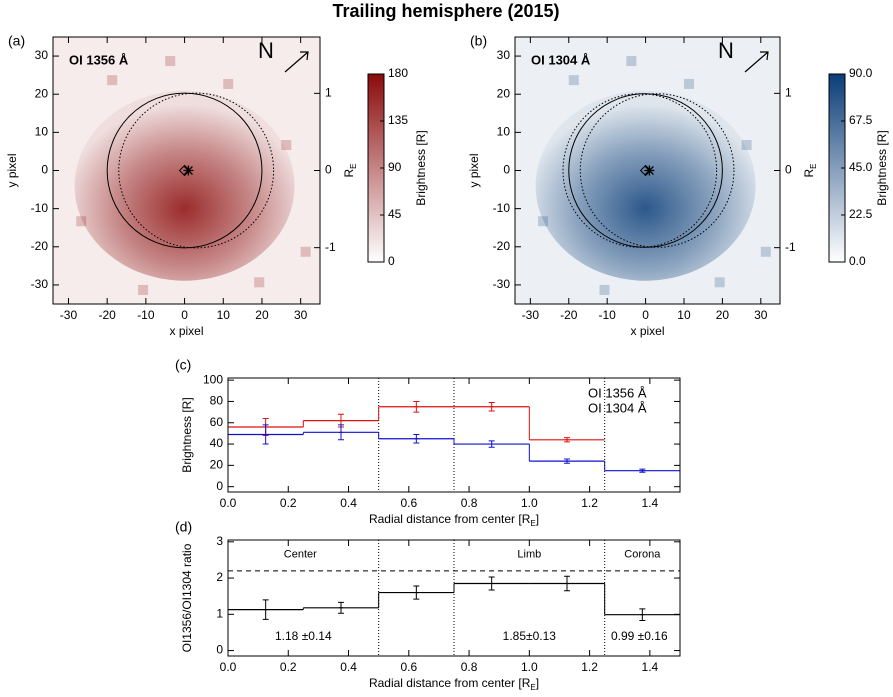 The width and height of the screenshot is (893, 697). I want to click on x-tick-label: 0.6, so click(408, 667).